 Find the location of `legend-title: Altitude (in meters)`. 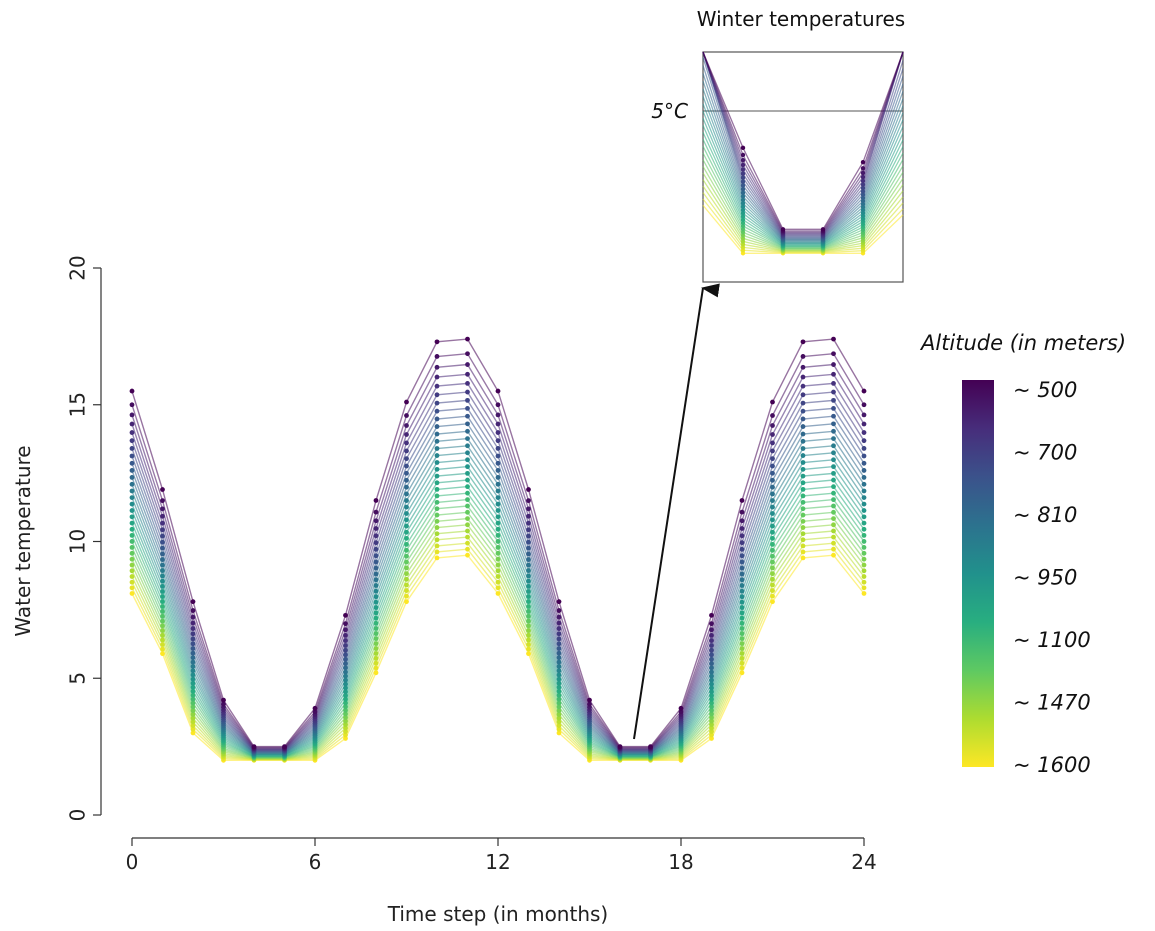

legend-title: Altitude (in meters) is located at coordinates (1022, 343).